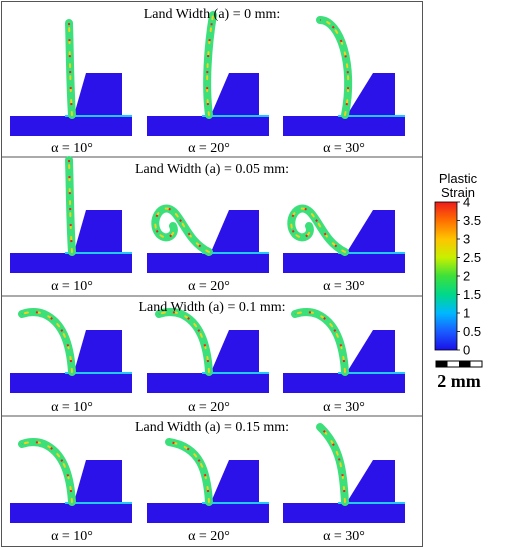  What do you see at coordinates (466, 202) in the screenshot?
I see `colorbar-tick-label: 4` at bounding box center [466, 202].